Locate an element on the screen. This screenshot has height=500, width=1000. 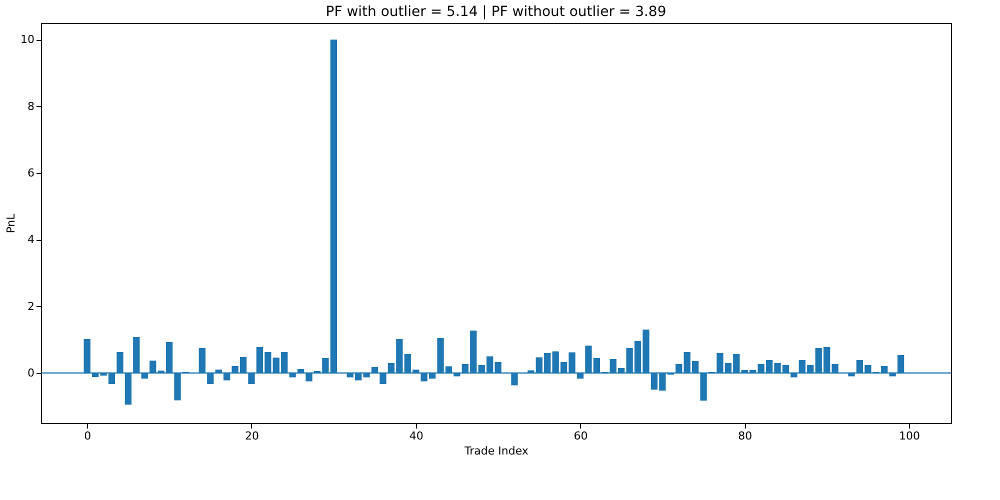
x-tick-label: 80 is located at coordinates (745, 436).